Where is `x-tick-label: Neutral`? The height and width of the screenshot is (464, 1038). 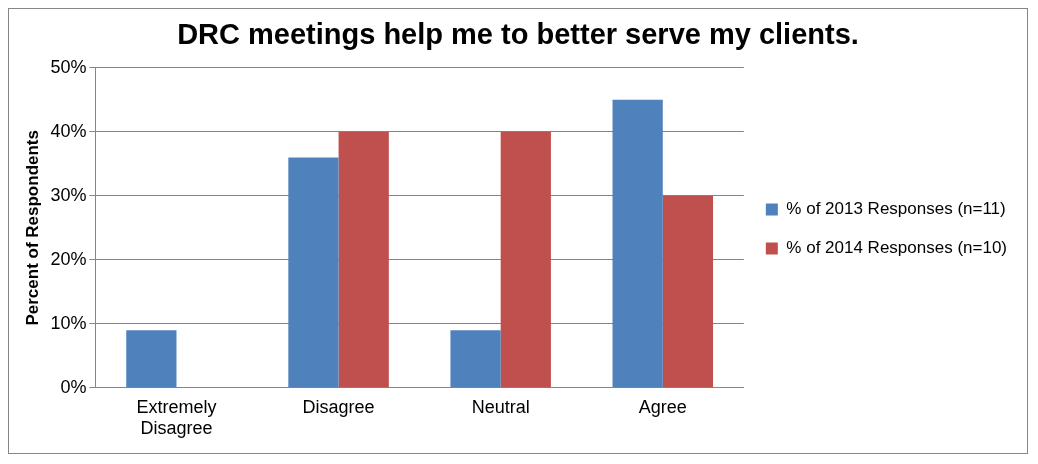 x-tick-label: Neutral is located at coordinates (500, 406).